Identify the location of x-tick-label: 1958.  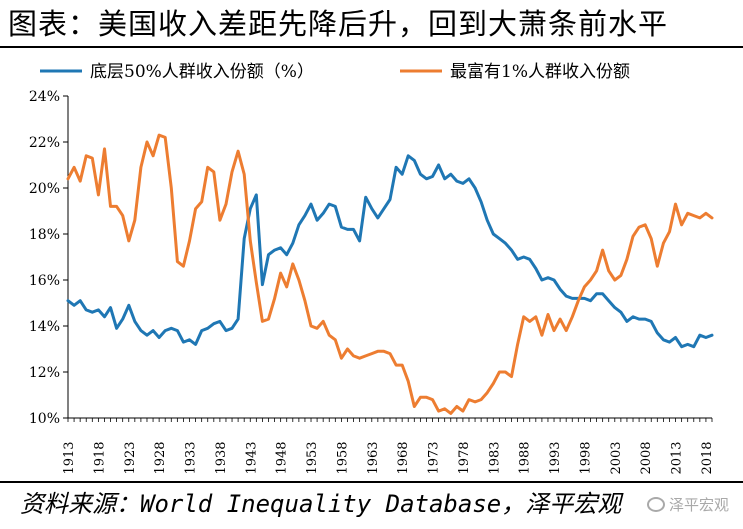
(342, 457).